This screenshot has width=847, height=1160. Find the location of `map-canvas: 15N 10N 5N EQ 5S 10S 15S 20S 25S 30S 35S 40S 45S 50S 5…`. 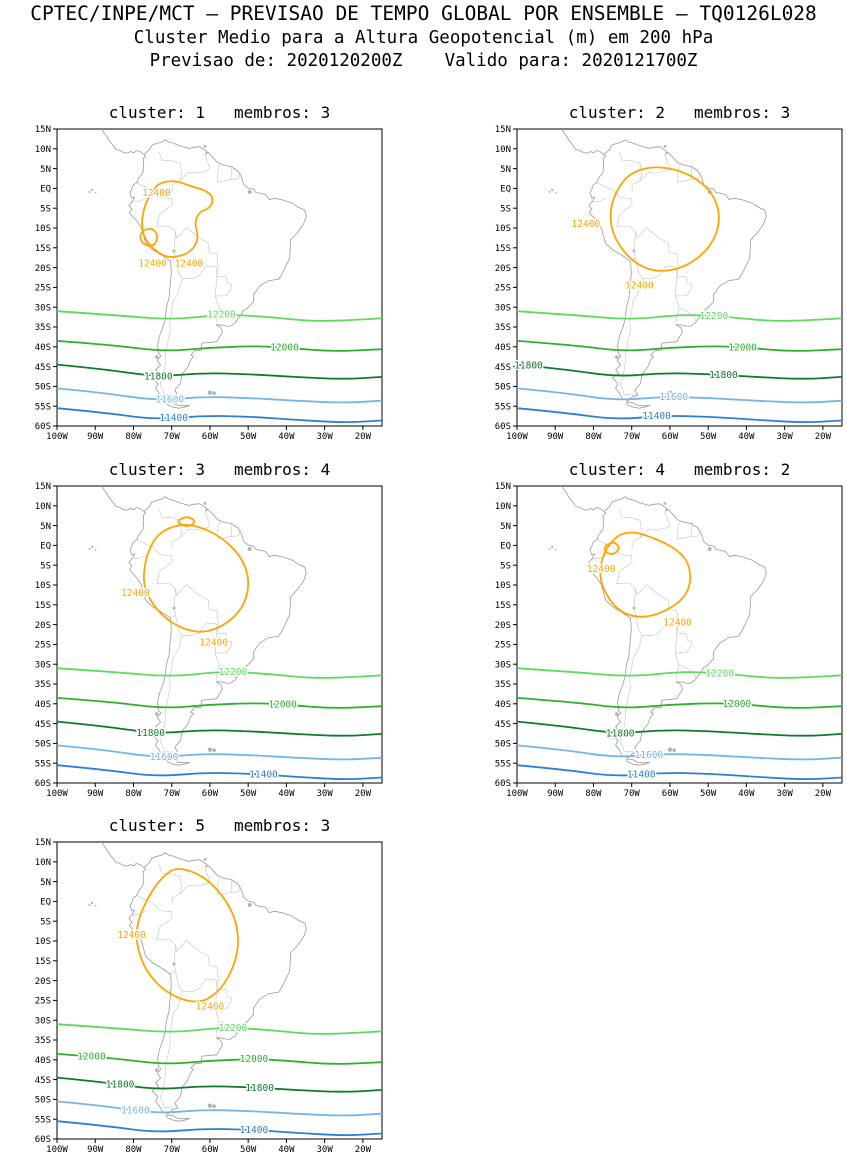

map-canvas: 15N 10N 5N EQ 5S 10S 15S 20S 25S 30S 35S 40S 45S 50S 5… is located at coordinates (209, 283).